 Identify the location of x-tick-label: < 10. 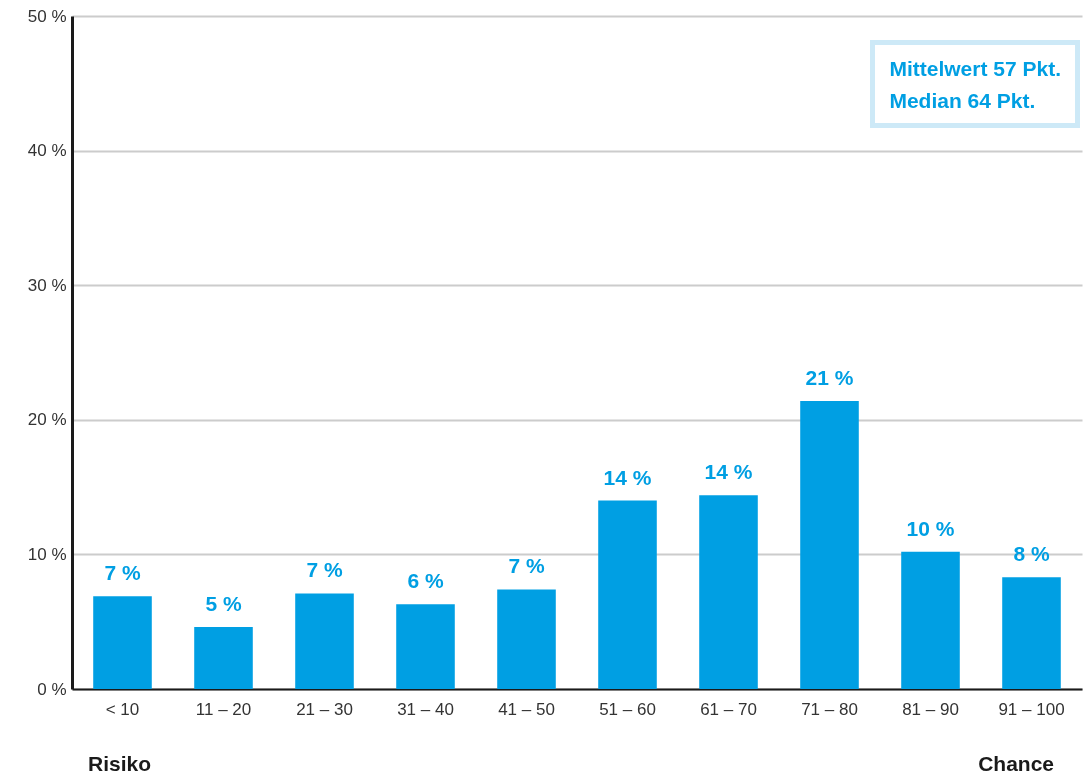
(122, 709).